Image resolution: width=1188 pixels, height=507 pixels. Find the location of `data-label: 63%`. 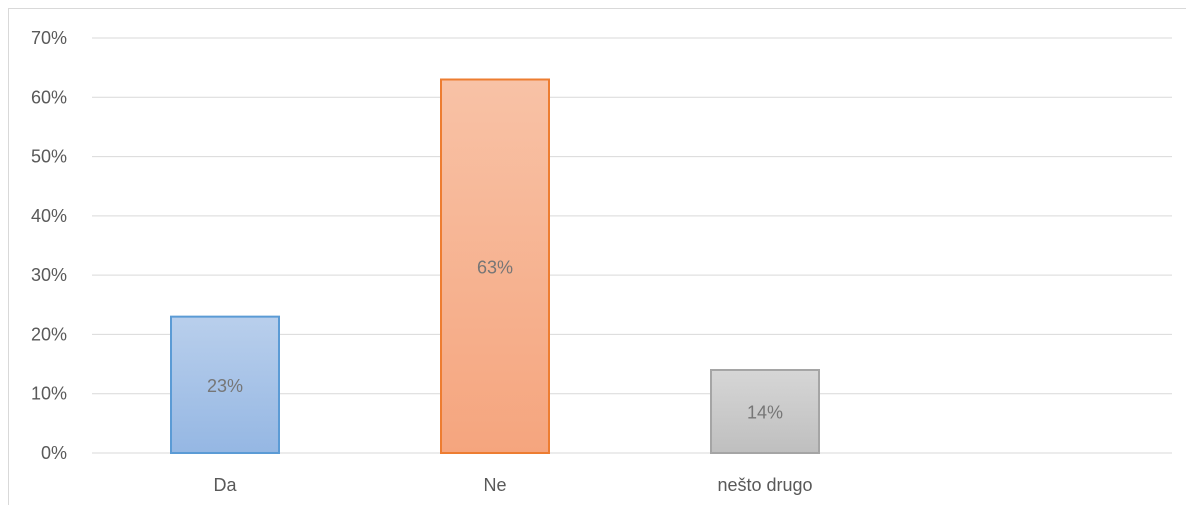

data-label: 63% is located at coordinates (495, 267).